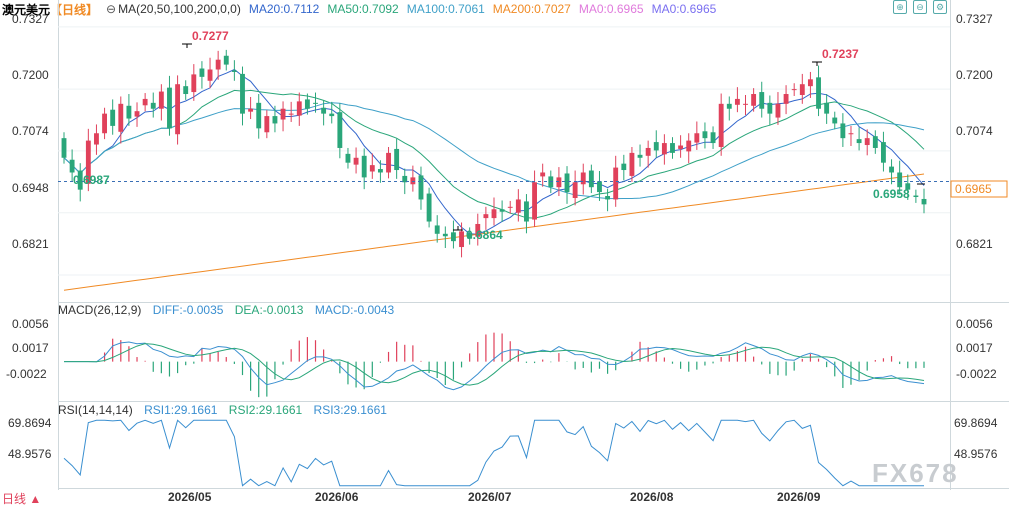  I want to click on current-price-label: 0.6965, so click(973, 189).